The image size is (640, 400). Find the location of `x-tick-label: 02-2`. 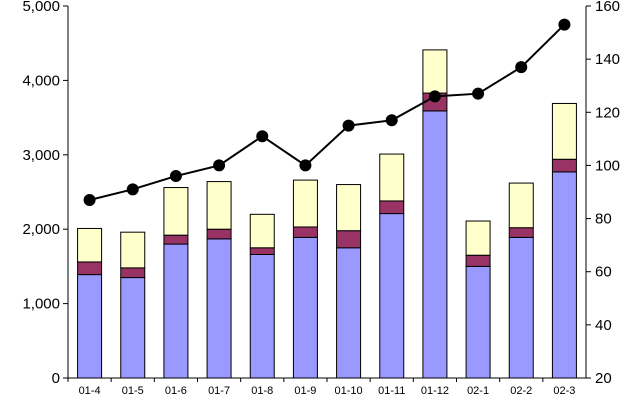

x-tick-label: 02-2 is located at coordinates (521, 391).